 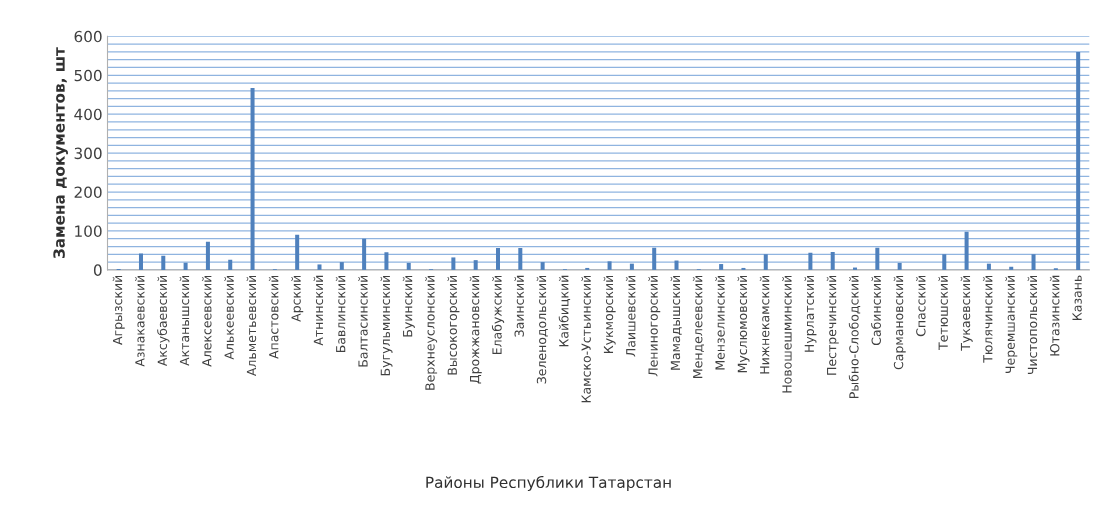 What do you see at coordinates (386, 325) in the screenshot?
I see `x-tick-label: Бугульминский` at bounding box center [386, 325].